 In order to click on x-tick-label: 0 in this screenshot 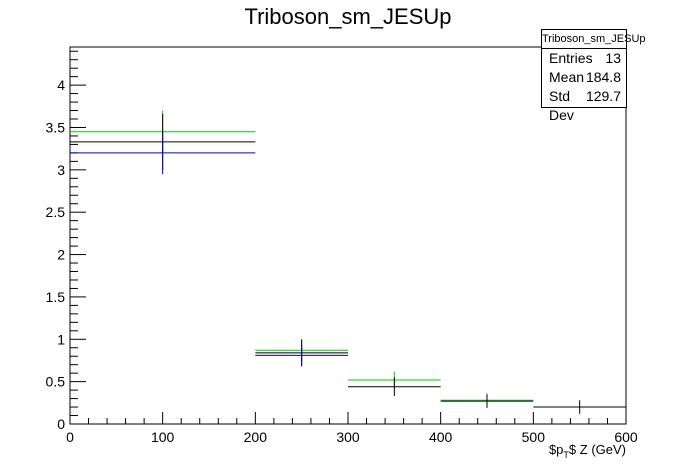, I will do `click(70, 437)`.